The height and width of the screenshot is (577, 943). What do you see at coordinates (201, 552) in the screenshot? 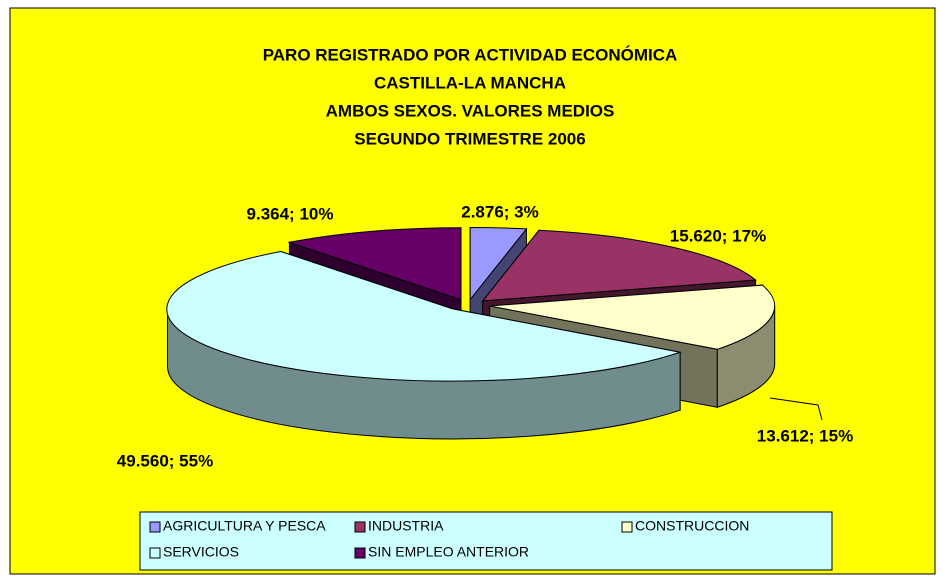
I see `legend-label: SERVICIOS` at bounding box center [201, 552].